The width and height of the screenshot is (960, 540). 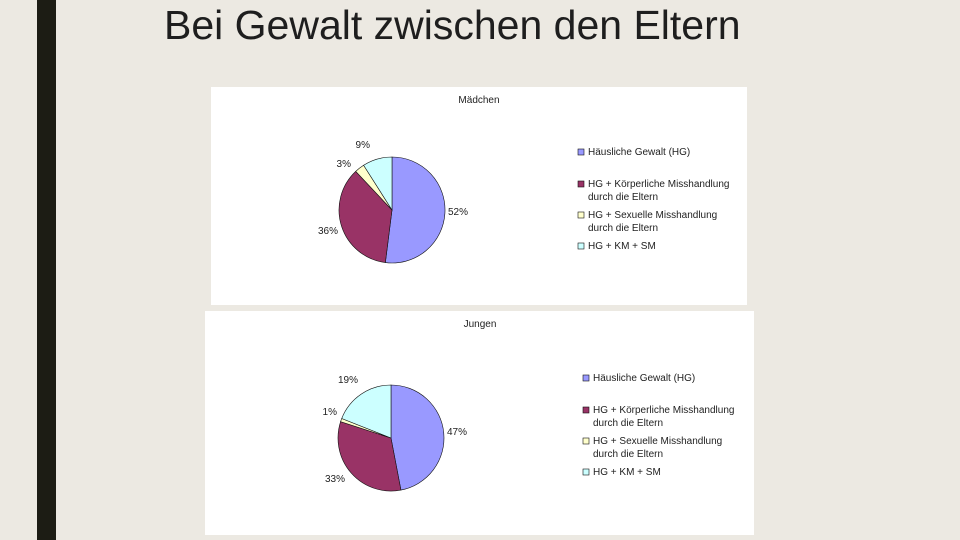 I want to click on slice-percent-label: 33%, so click(x=335, y=479).